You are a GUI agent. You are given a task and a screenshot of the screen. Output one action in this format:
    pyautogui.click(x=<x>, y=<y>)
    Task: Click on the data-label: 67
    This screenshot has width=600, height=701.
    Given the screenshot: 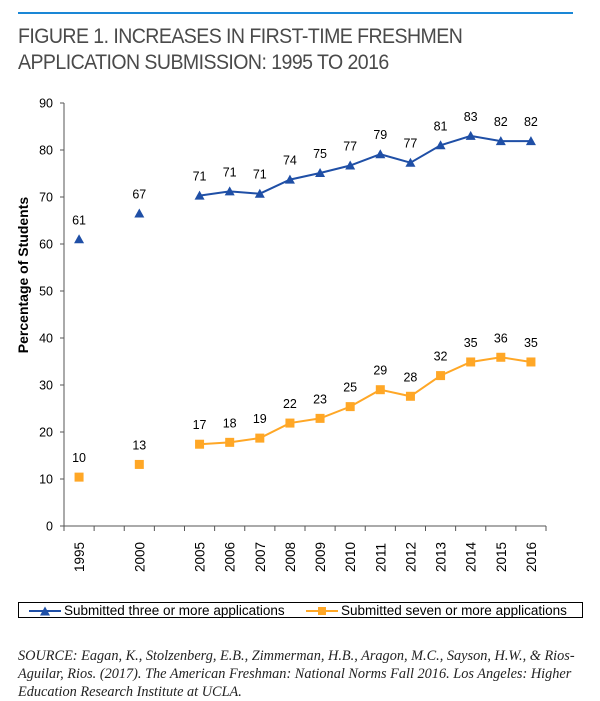 What is the action you would take?
    pyautogui.click(x=139, y=194)
    